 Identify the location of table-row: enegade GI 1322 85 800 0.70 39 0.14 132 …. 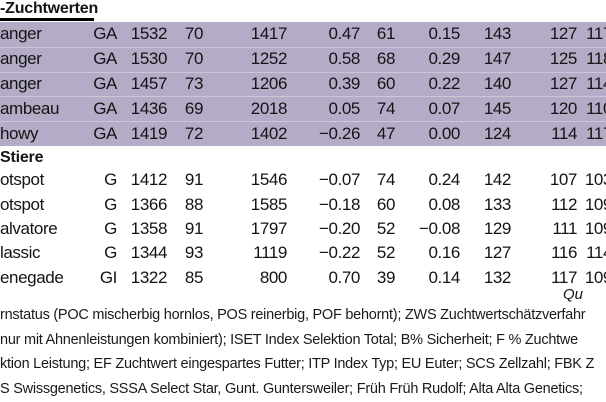
(303, 277).